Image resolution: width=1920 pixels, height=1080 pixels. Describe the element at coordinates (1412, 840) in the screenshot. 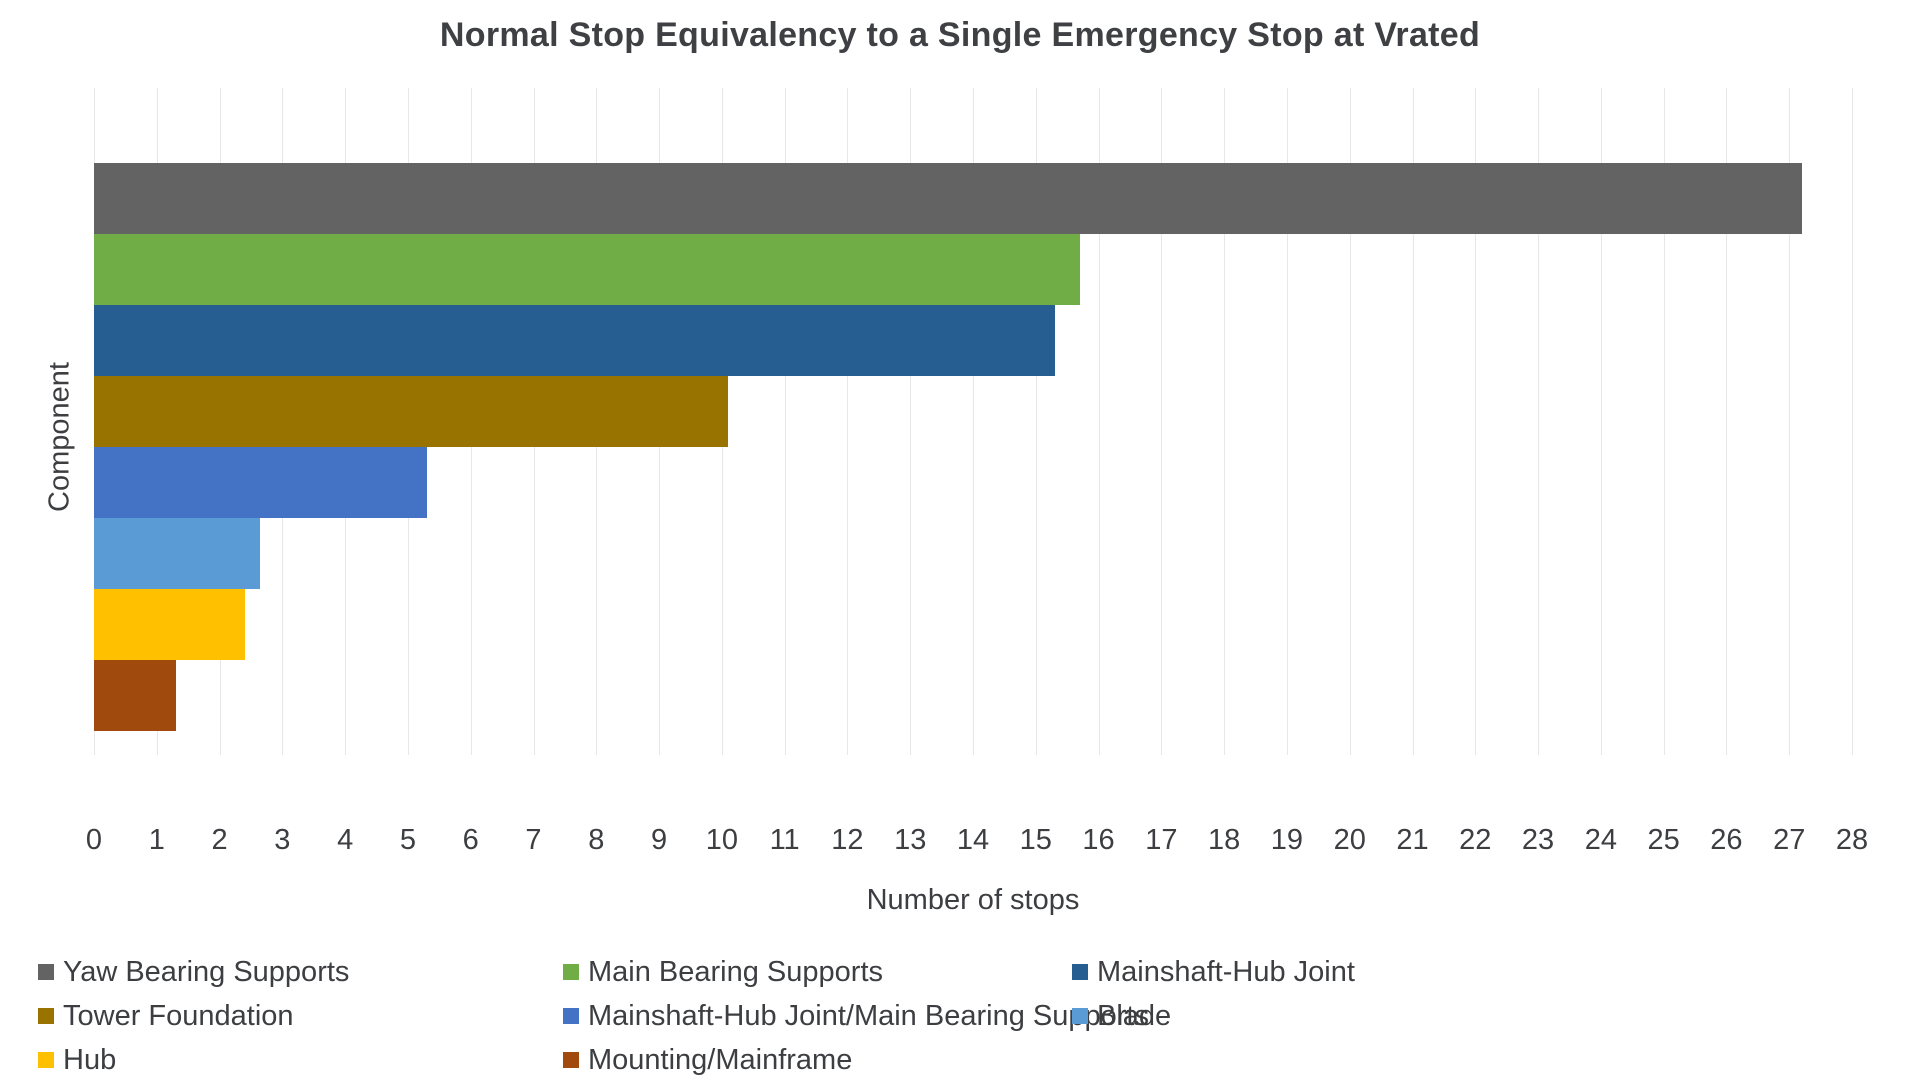

I see `x-tick-label-21: 21` at that location.